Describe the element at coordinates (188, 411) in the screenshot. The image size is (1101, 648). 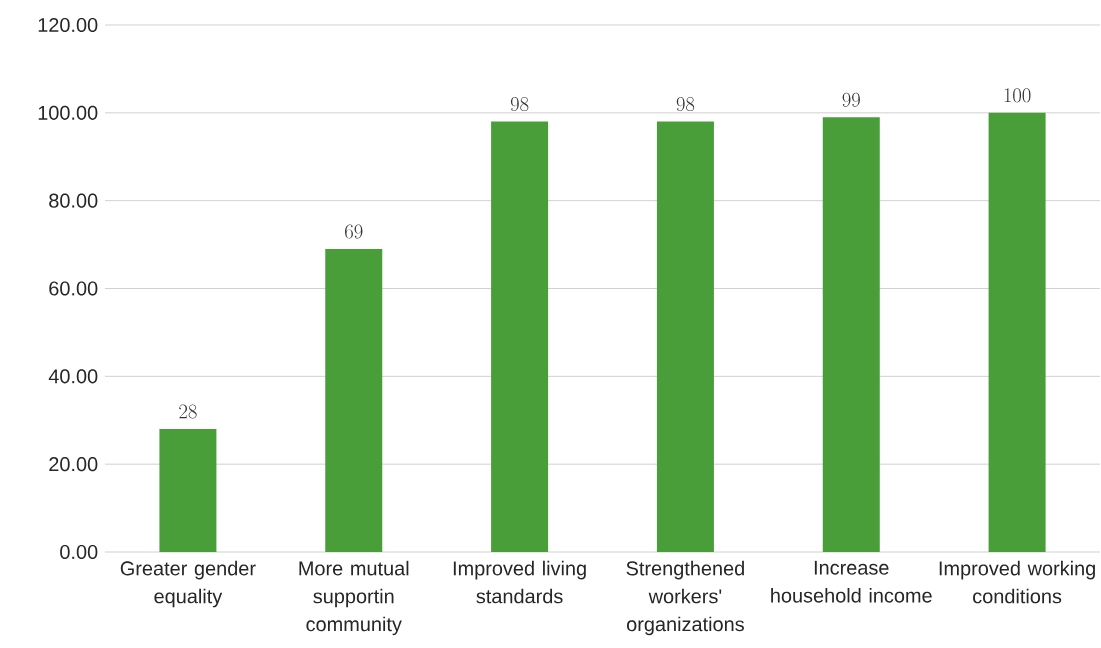
I see `data-label: 28` at that location.